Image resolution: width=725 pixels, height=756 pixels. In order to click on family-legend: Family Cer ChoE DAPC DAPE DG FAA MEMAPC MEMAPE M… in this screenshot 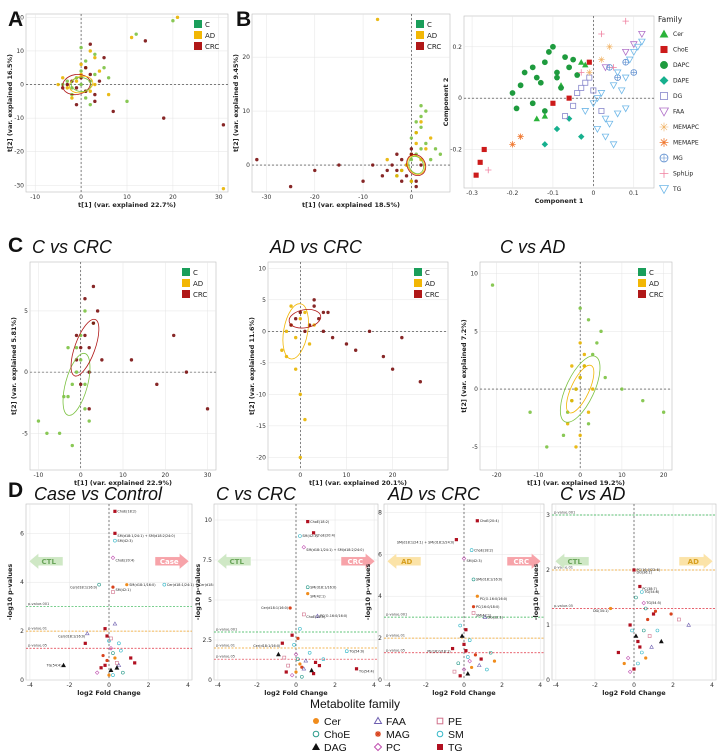, I will do `click(678, 105)`.